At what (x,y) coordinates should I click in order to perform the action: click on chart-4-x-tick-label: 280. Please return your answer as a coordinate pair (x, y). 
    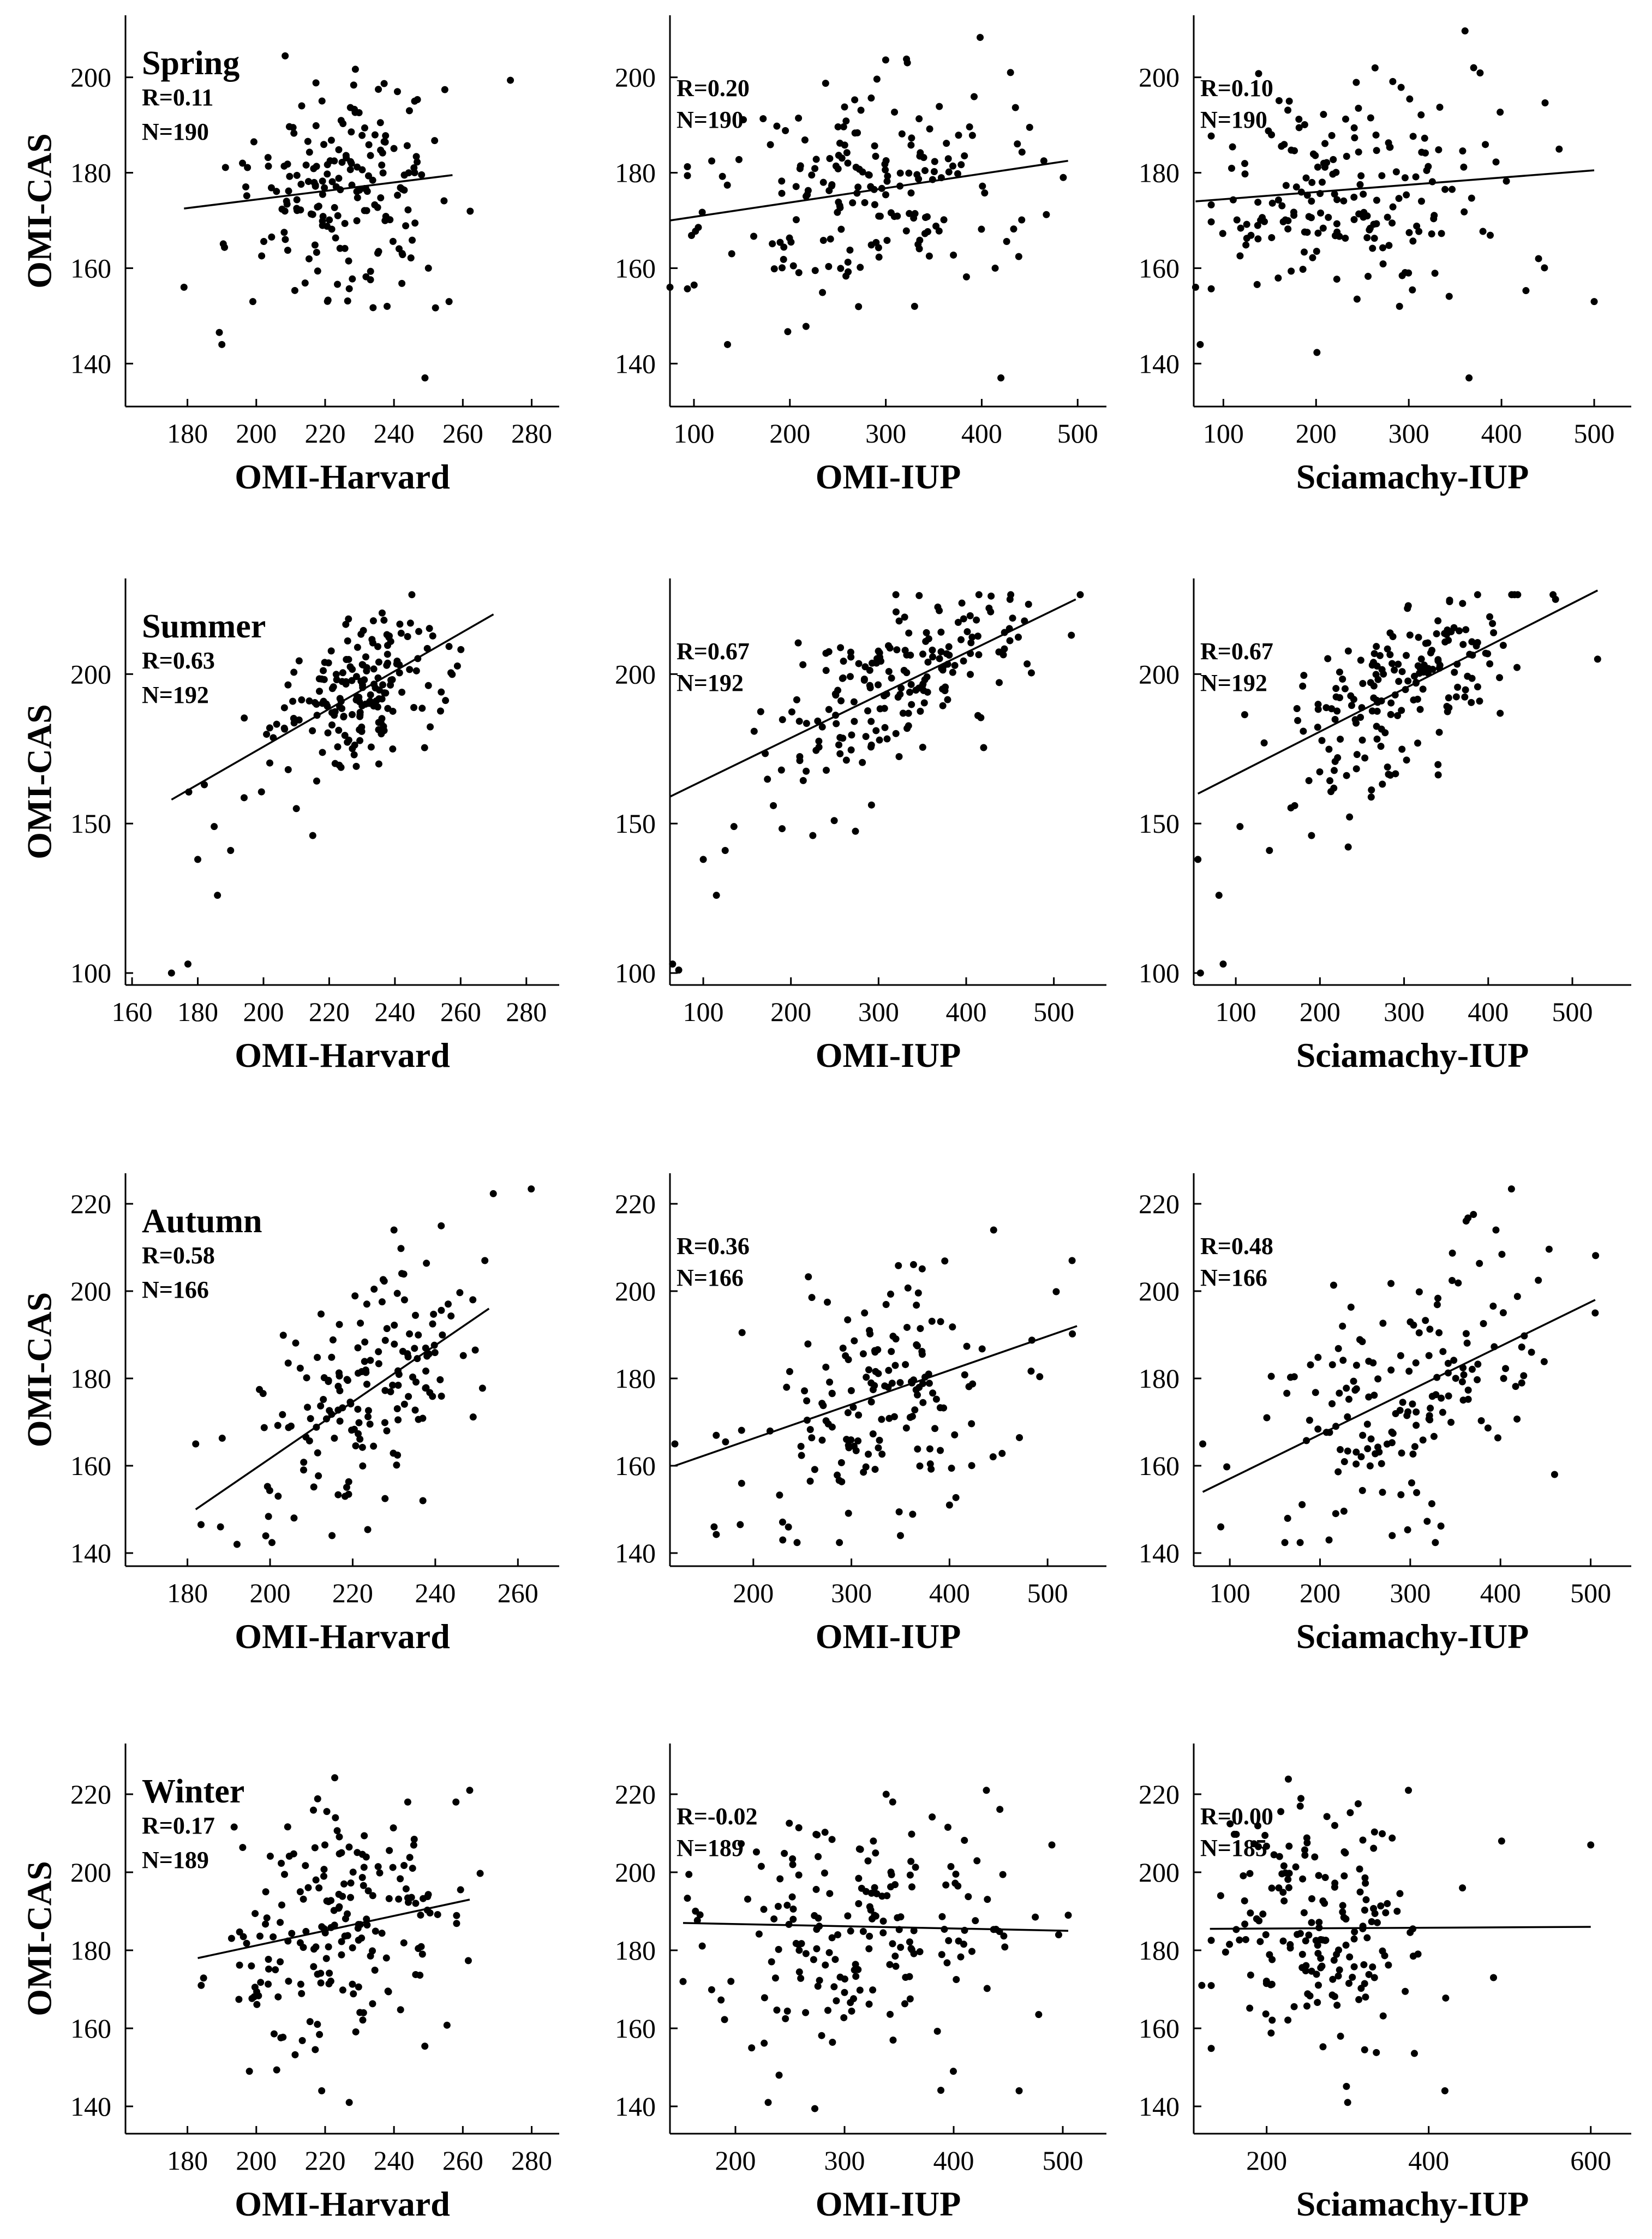
    Looking at the image, I should click on (526, 1011).